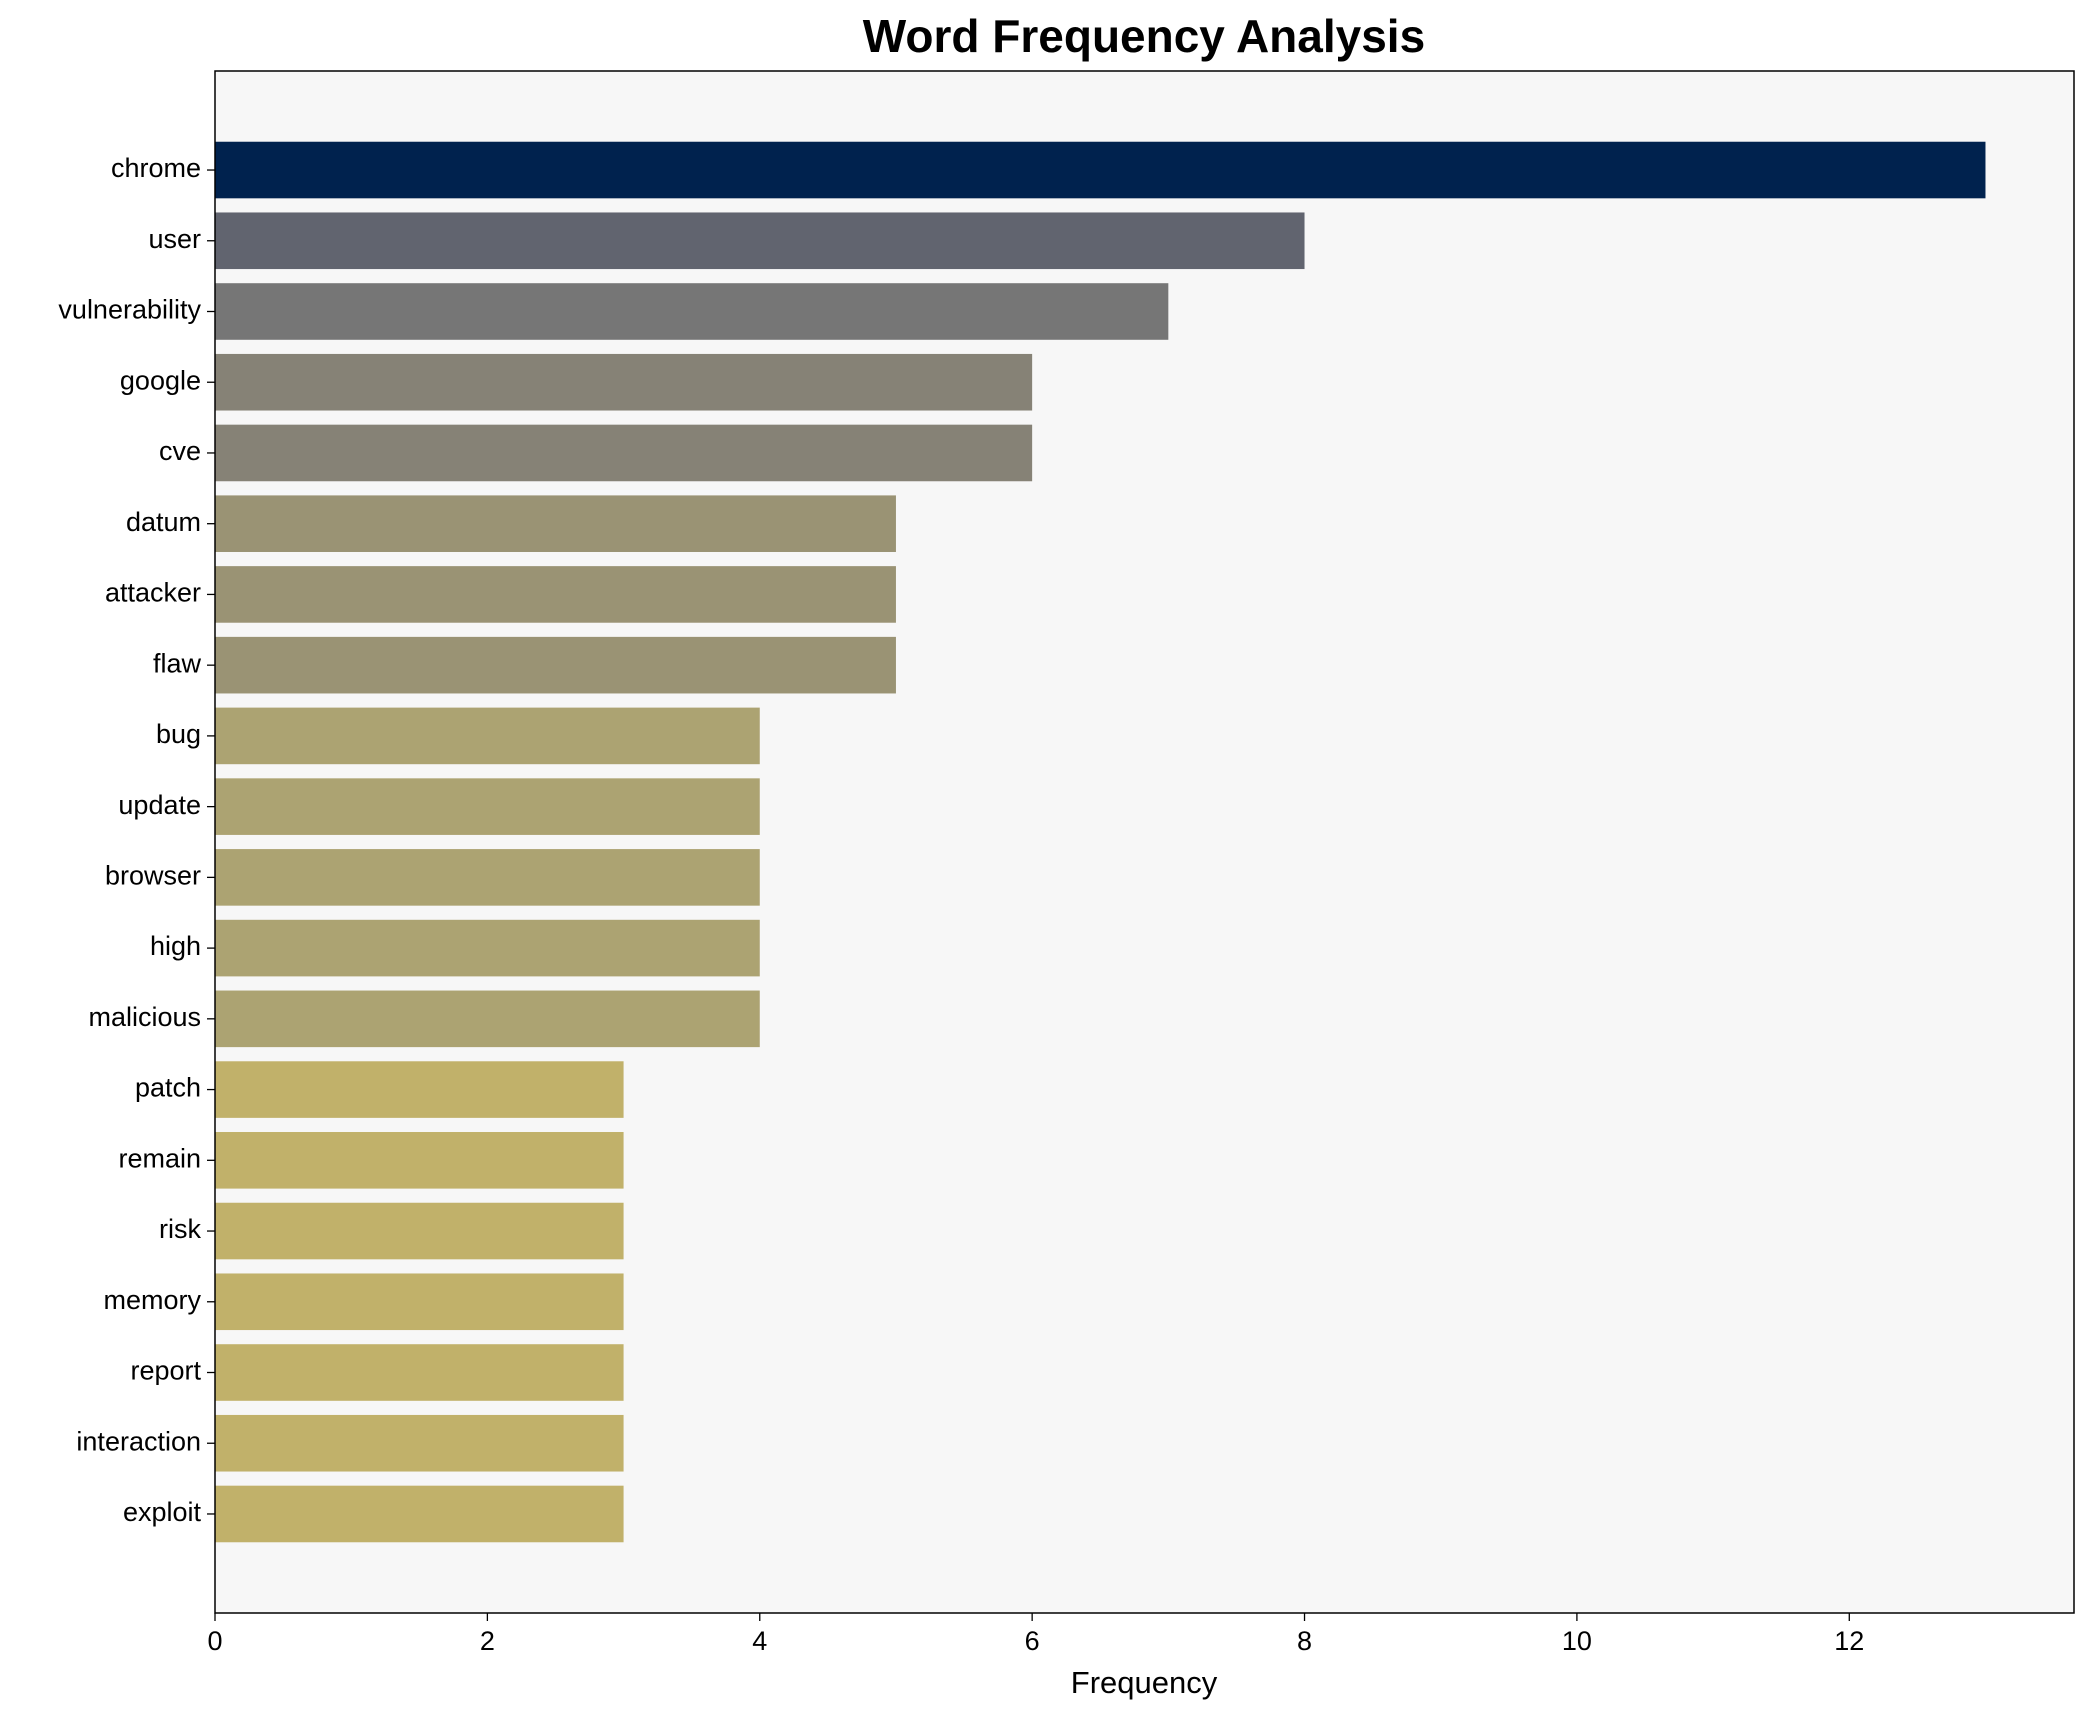 This screenshot has height=1722, width=2095. Describe the element at coordinates (180, 1229) in the screenshot. I see `y-tick-label: risk` at that location.